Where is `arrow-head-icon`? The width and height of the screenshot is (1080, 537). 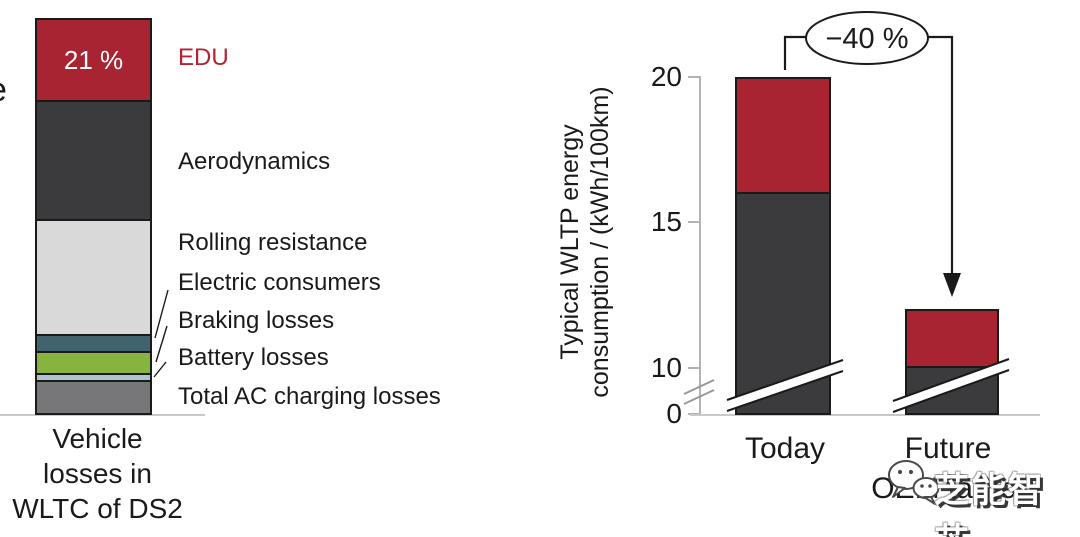
arrow-head-icon is located at coordinates (952, 285).